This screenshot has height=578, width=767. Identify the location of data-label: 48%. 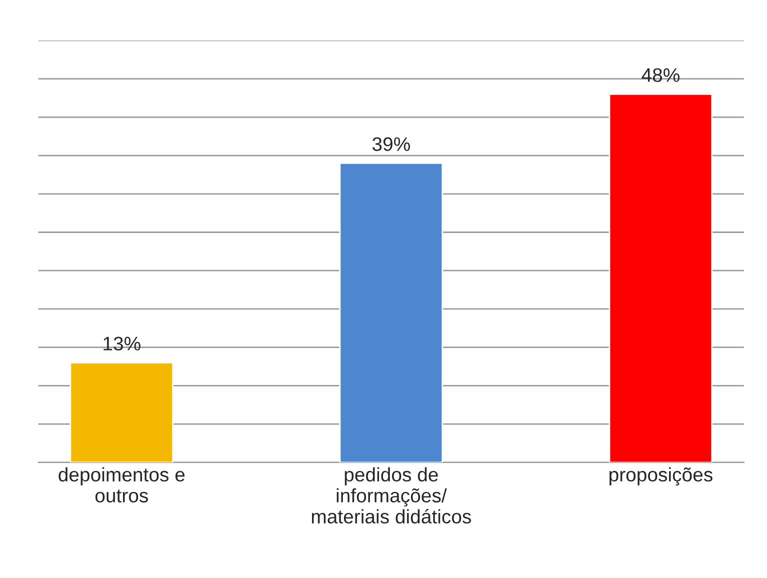
(661, 75).